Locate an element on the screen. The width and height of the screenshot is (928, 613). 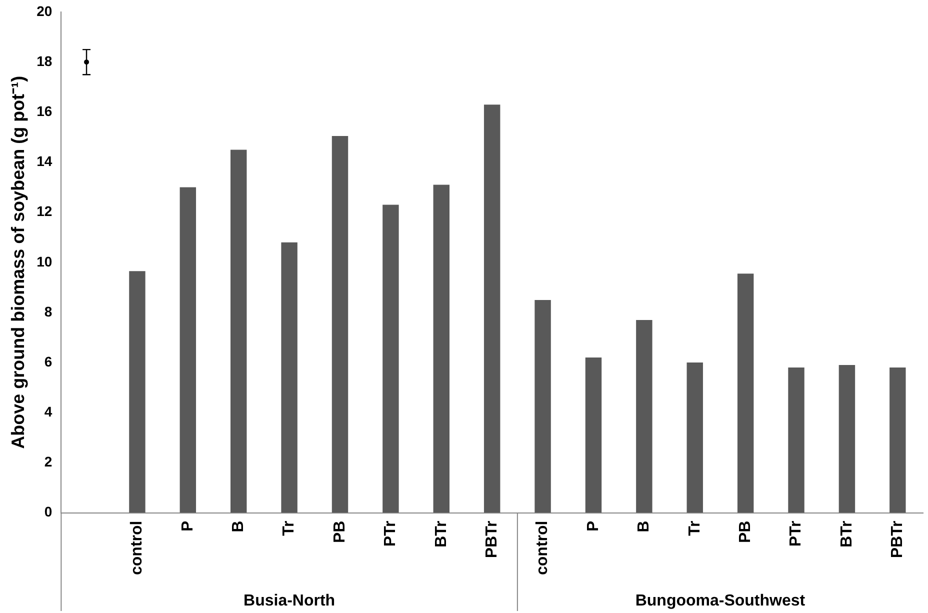
y-tick-label: 14 is located at coordinates (44, 161).